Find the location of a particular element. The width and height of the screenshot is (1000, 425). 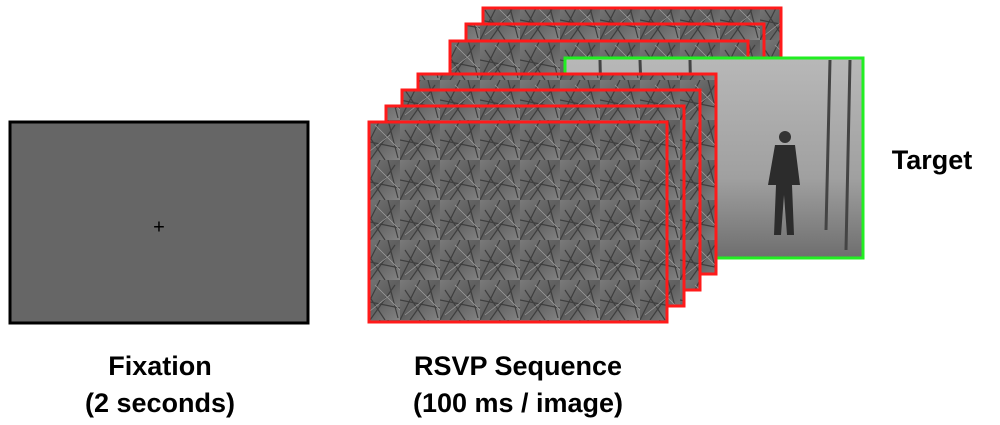

target-label: Target is located at coordinates (932, 160).